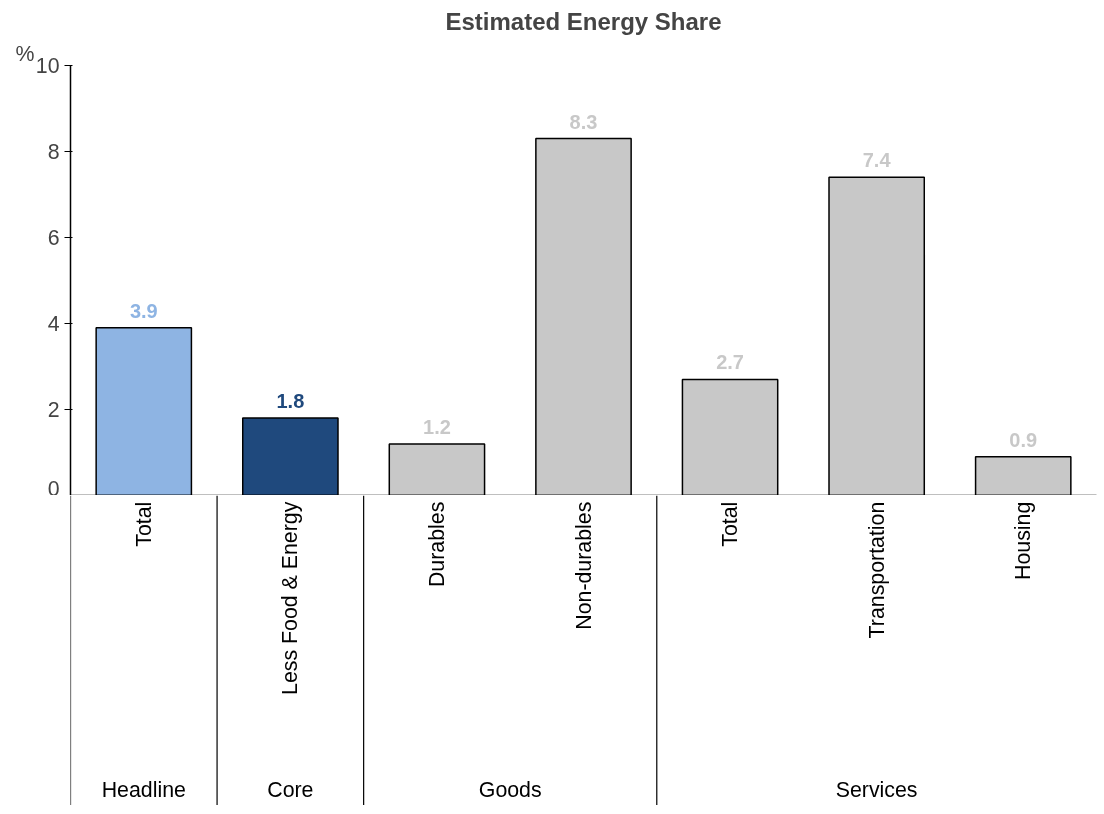 The width and height of the screenshot is (1104, 814). I want to click on data-label: 1.8, so click(290, 401).